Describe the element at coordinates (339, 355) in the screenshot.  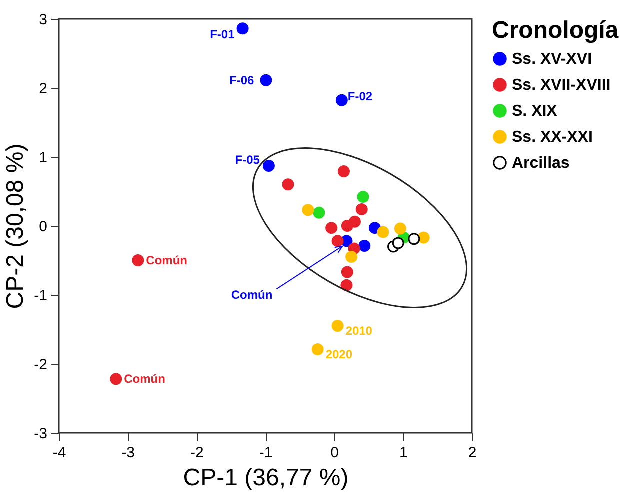
I see `annotation: 2020` at that location.